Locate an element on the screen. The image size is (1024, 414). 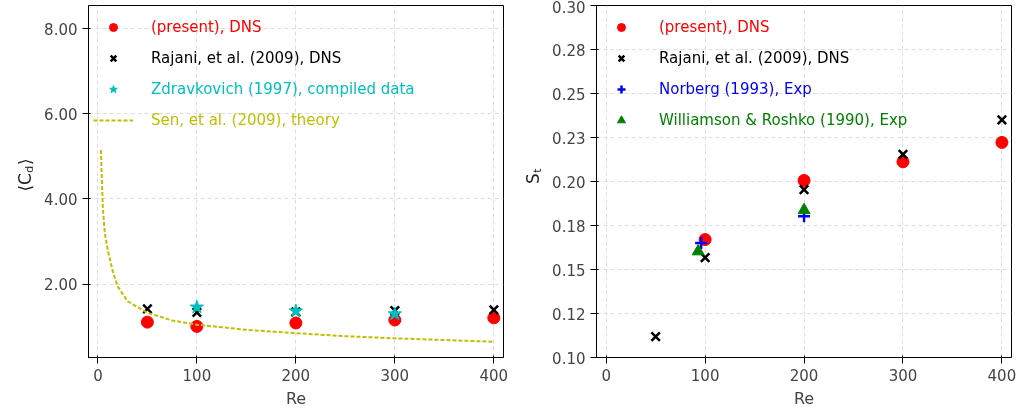
y-tick-label: 0.12 is located at coordinates (569, 314).